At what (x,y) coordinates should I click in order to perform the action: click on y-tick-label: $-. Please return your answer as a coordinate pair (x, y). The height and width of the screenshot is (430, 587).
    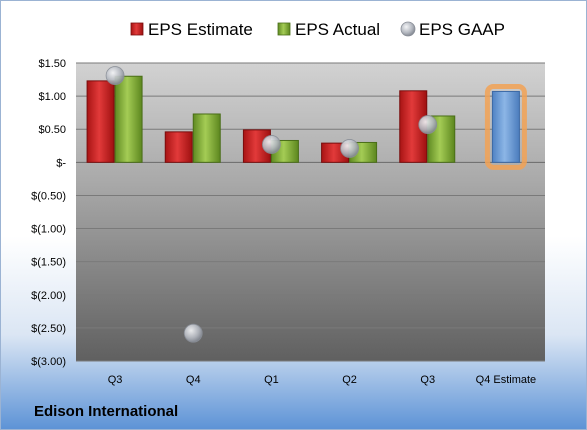
    Looking at the image, I should click on (61, 163).